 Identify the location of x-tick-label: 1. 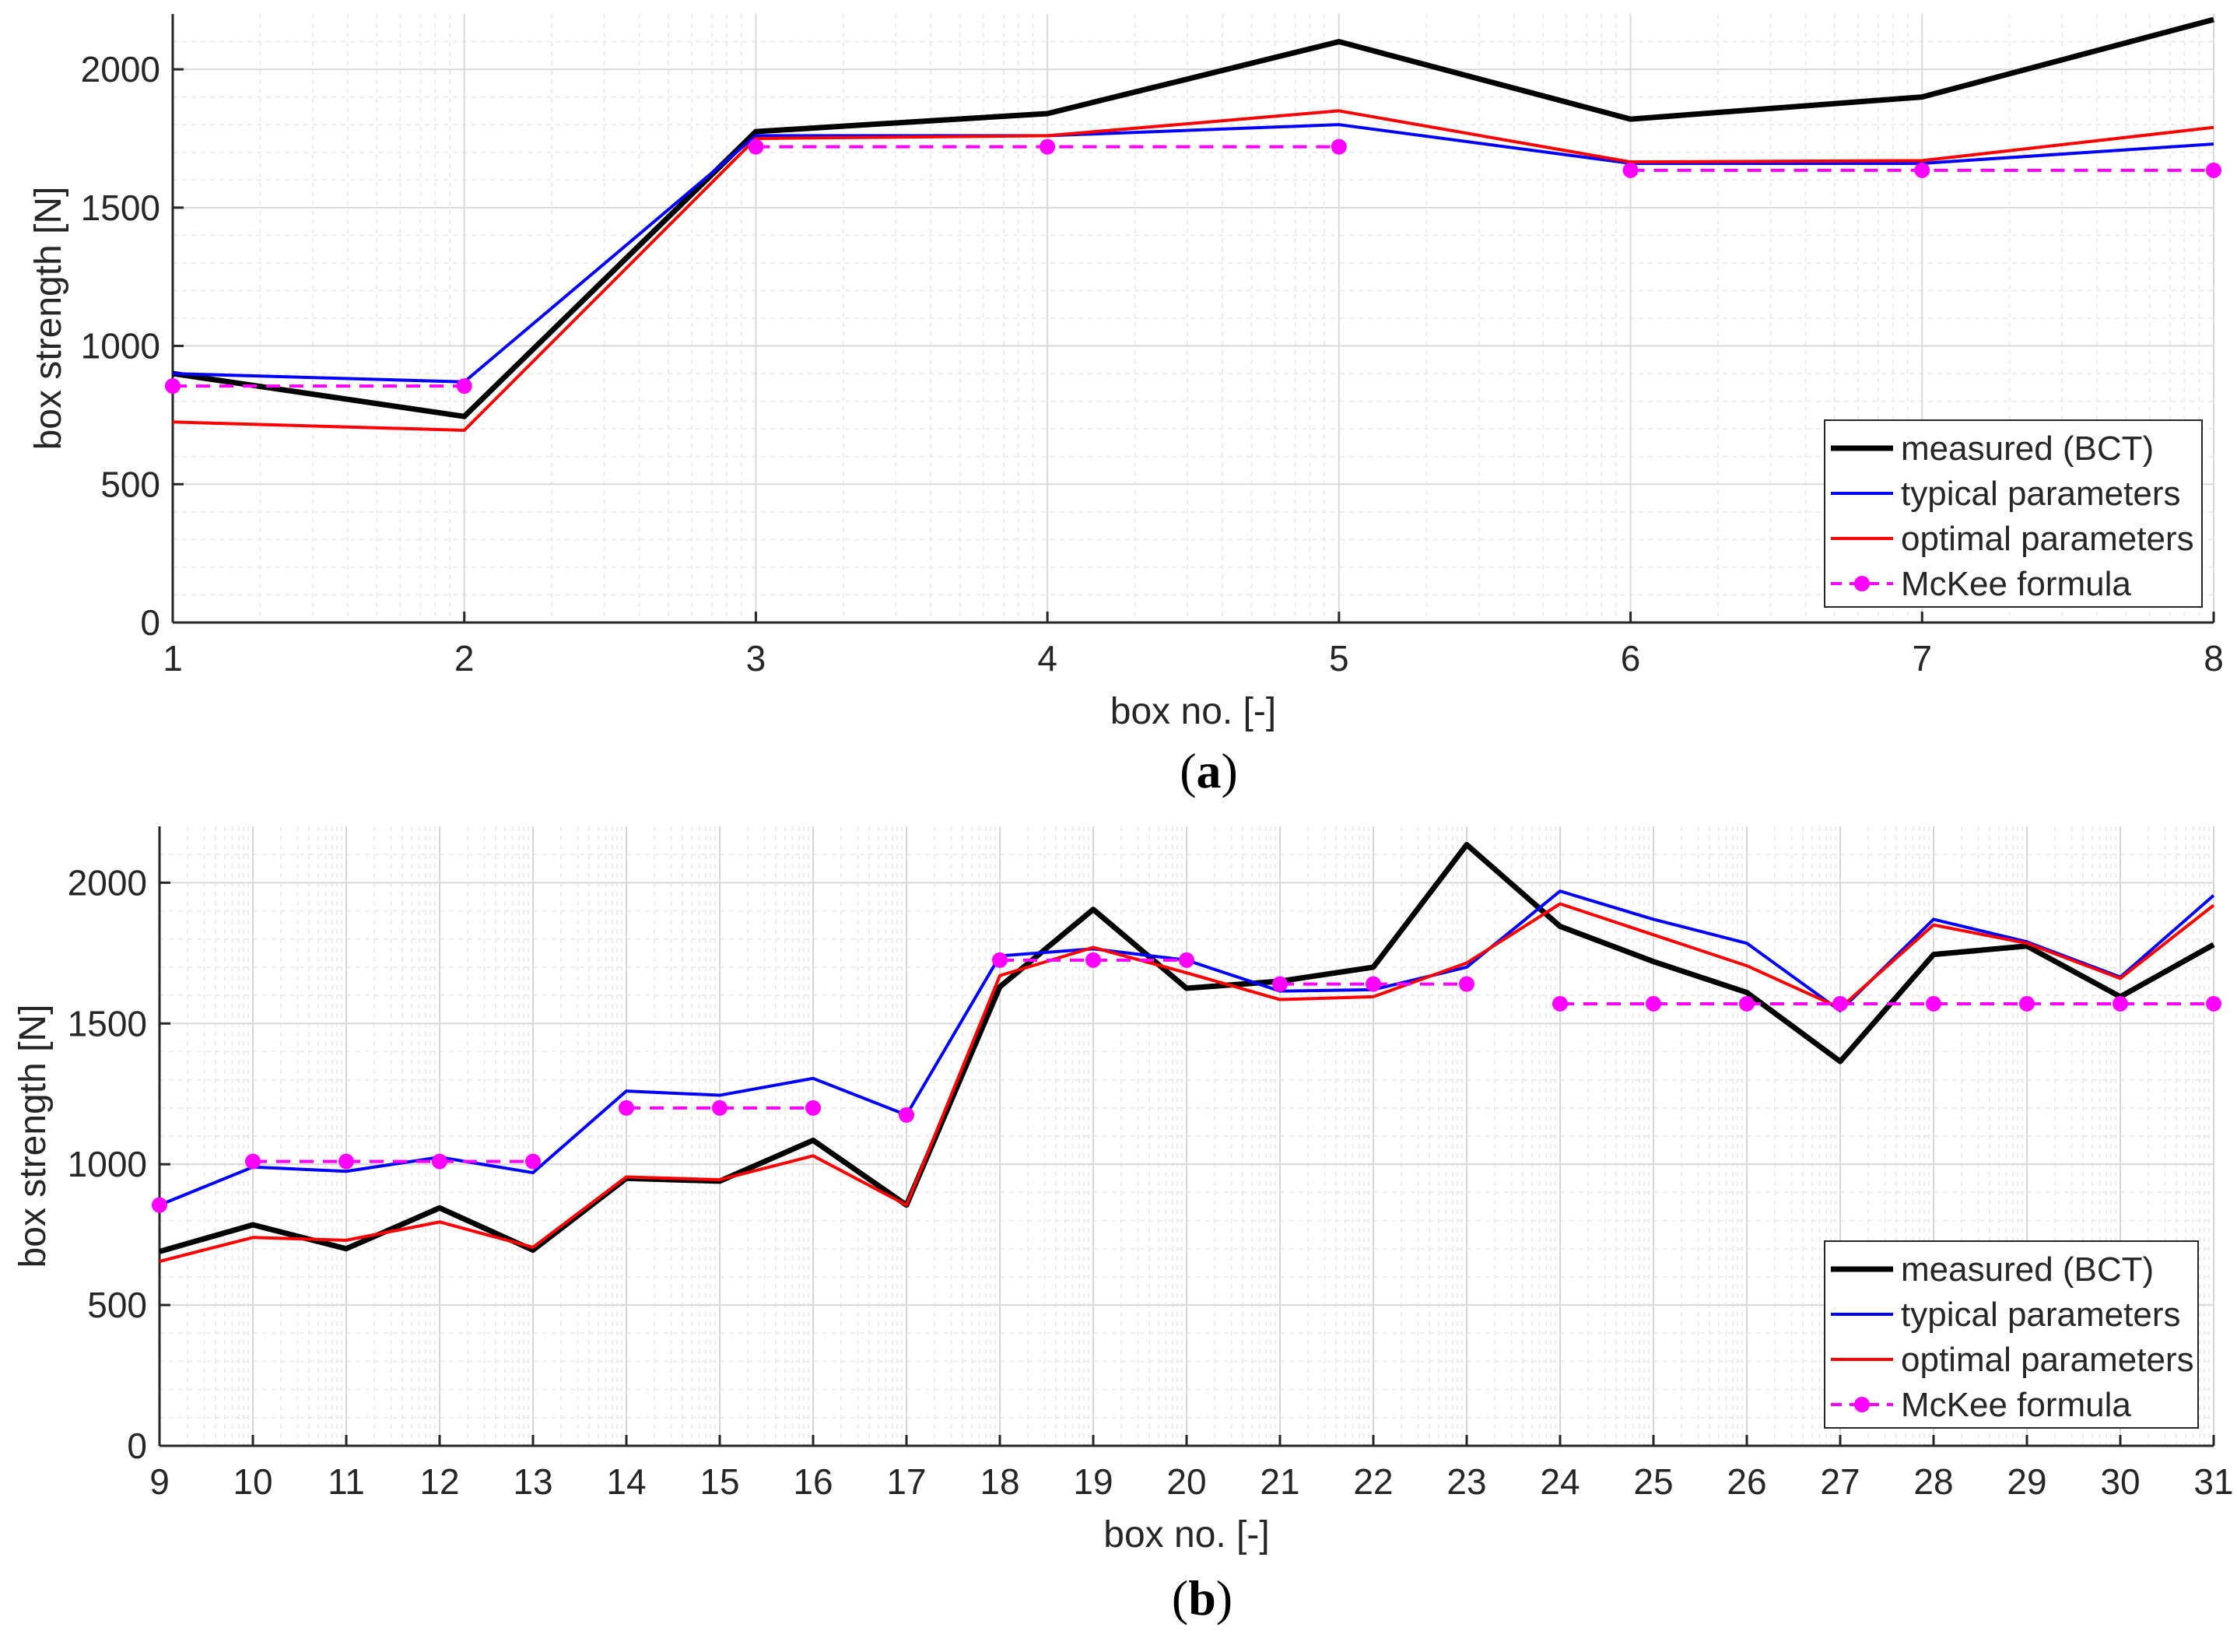
(173, 658).